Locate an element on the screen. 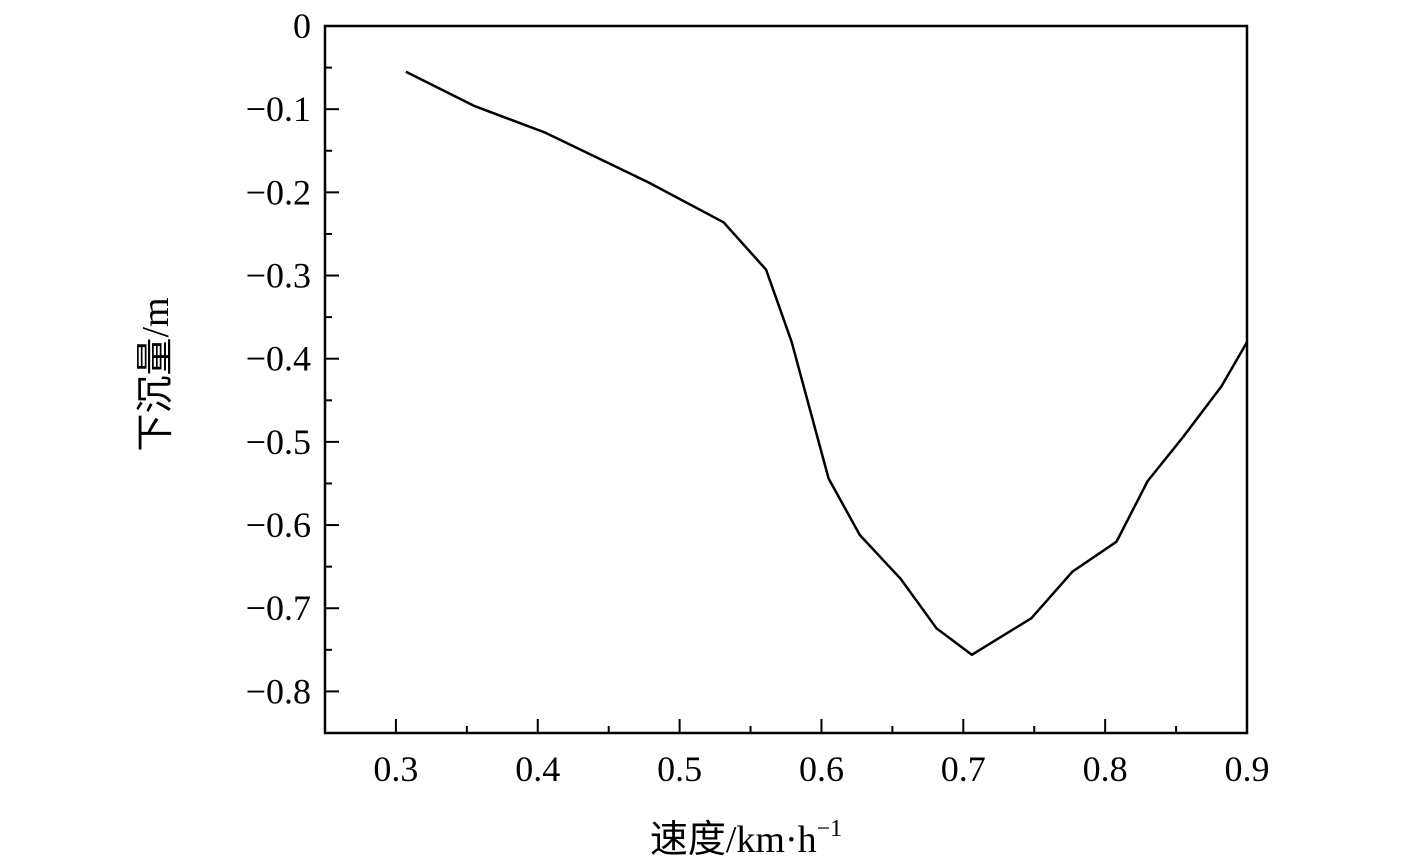 The width and height of the screenshot is (1417, 866). x-tick-label: 0.6 is located at coordinates (821, 769).